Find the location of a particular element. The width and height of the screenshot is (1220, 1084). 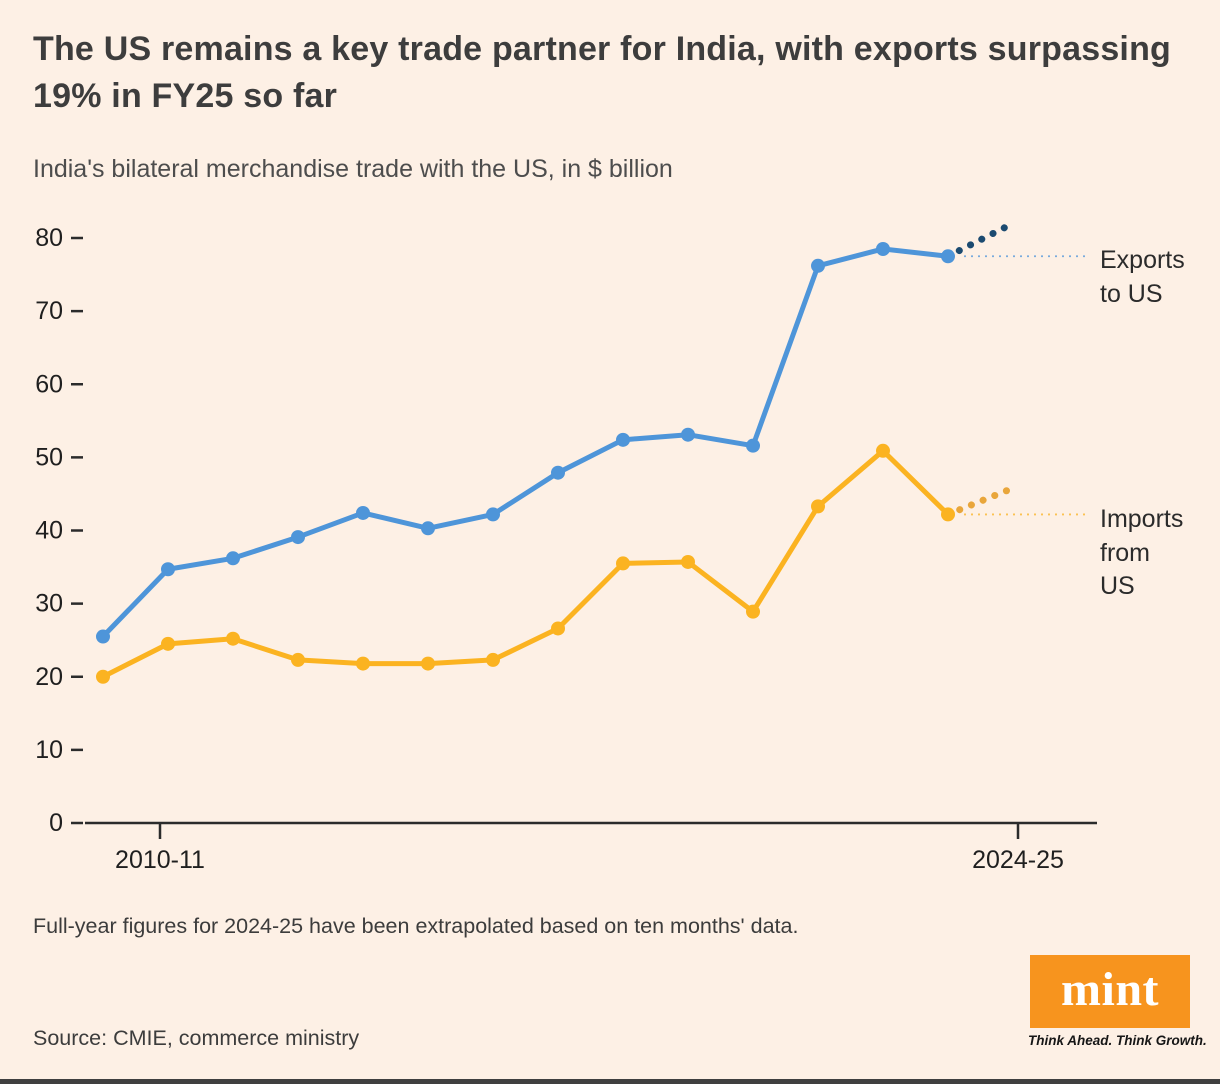

y-axis-tick-label: 0 is located at coordinates (56, 823).